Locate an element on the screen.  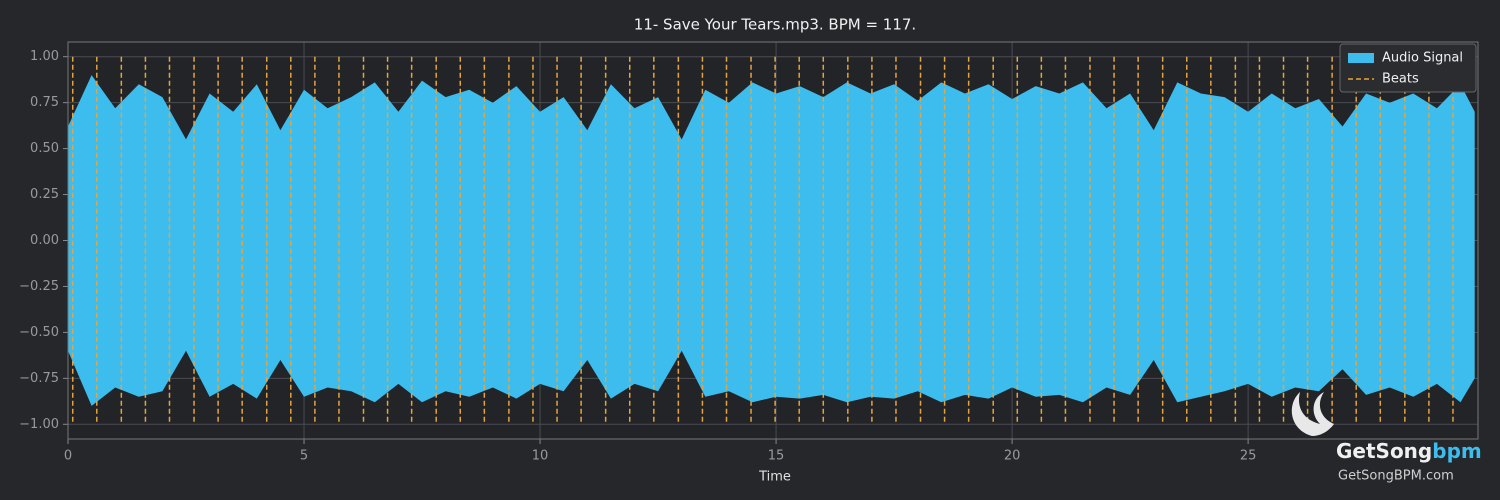
logo-name: GetSong is located at coordinates (1384, 451).